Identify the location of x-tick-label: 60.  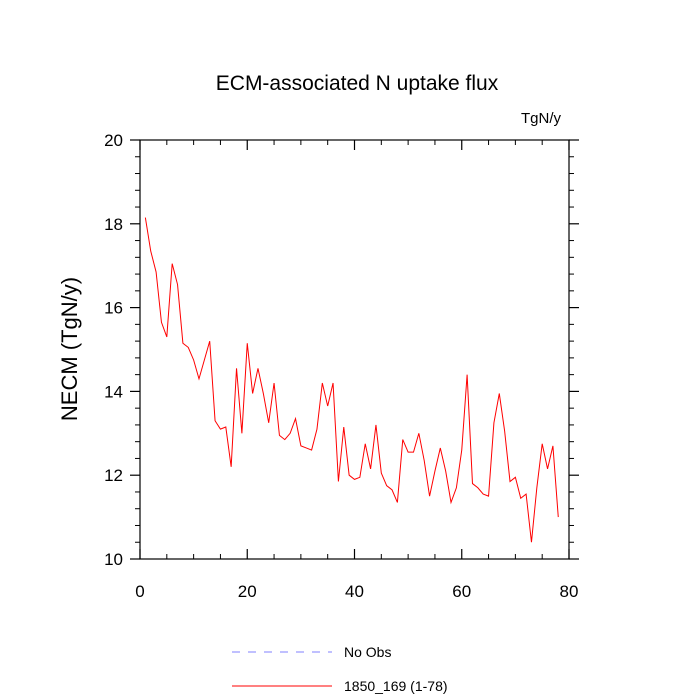
(461, 591).